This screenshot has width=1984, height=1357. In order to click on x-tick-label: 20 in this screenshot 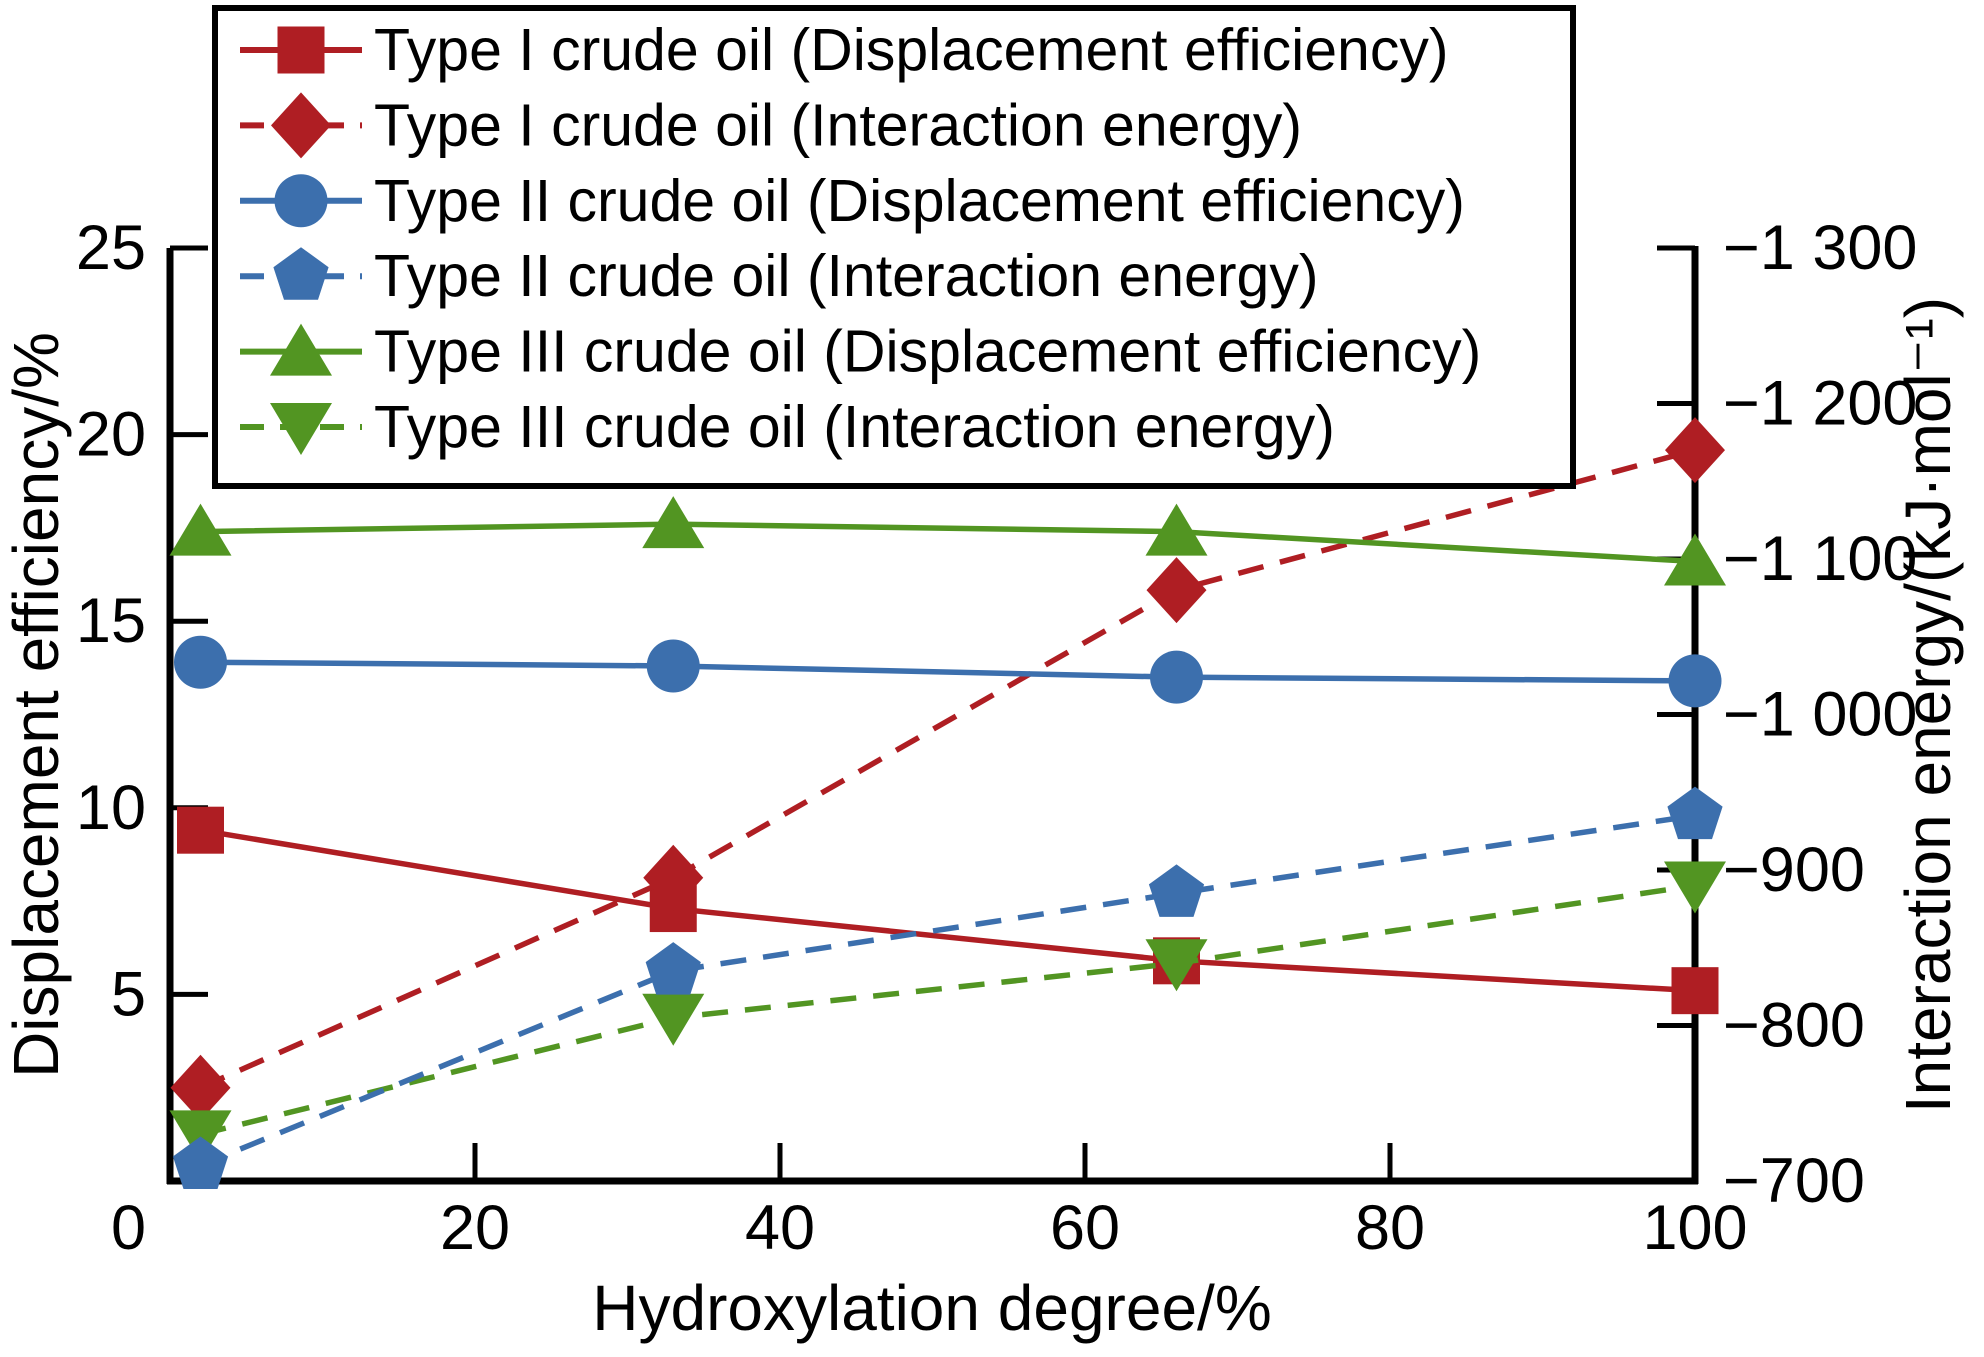, I will do `click(475, 1228)`.